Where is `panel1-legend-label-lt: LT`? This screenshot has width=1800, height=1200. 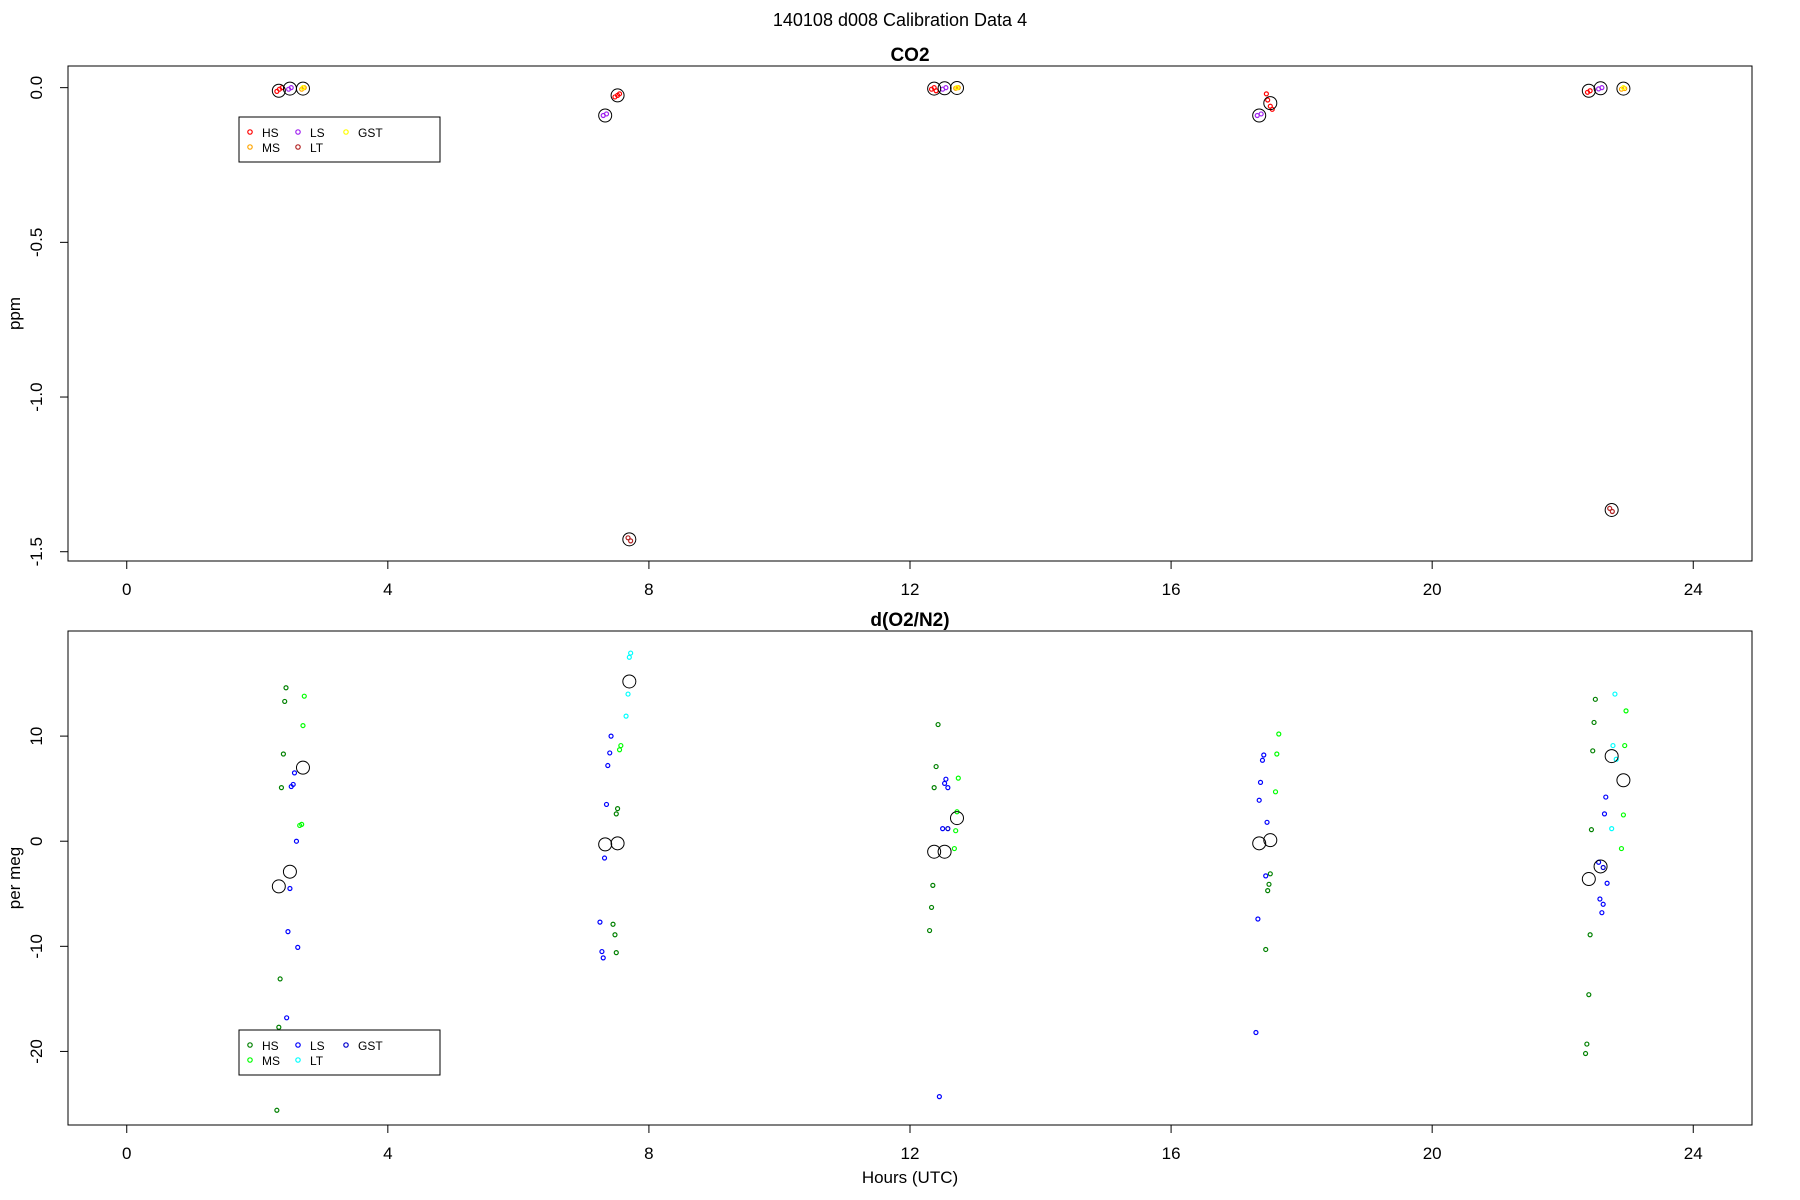 panel1-legend-label-lt: LT is located at coordinates (317, 148).